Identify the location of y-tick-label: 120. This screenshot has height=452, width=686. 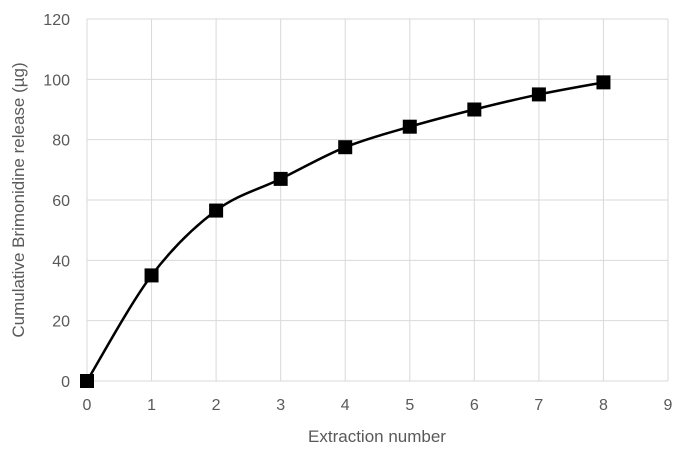
(56, 20).